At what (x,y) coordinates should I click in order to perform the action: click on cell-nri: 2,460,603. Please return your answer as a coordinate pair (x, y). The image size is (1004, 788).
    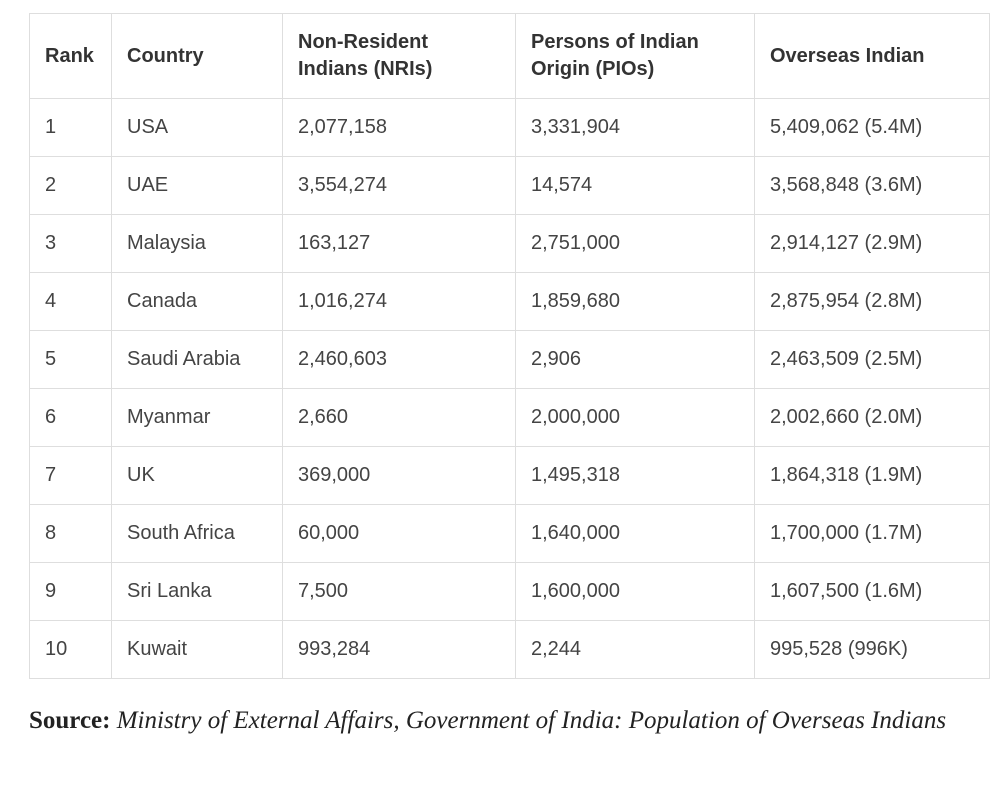
    Looking at the image, I should click on (399, 359).